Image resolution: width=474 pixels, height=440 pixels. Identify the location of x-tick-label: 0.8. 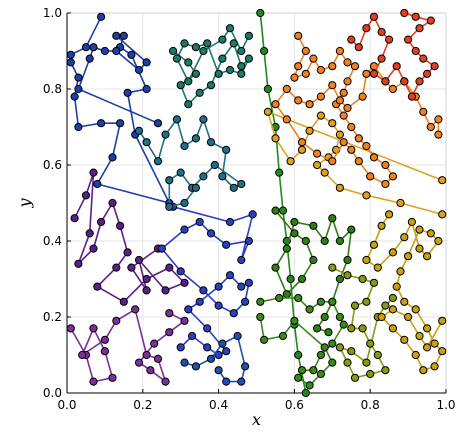
(370, 405).